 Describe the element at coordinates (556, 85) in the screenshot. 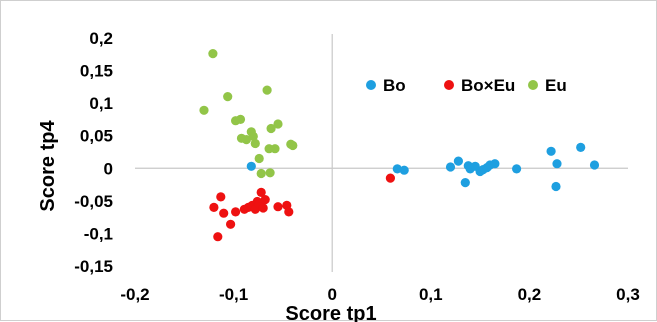

I see `legend-label: Eu` at that location.